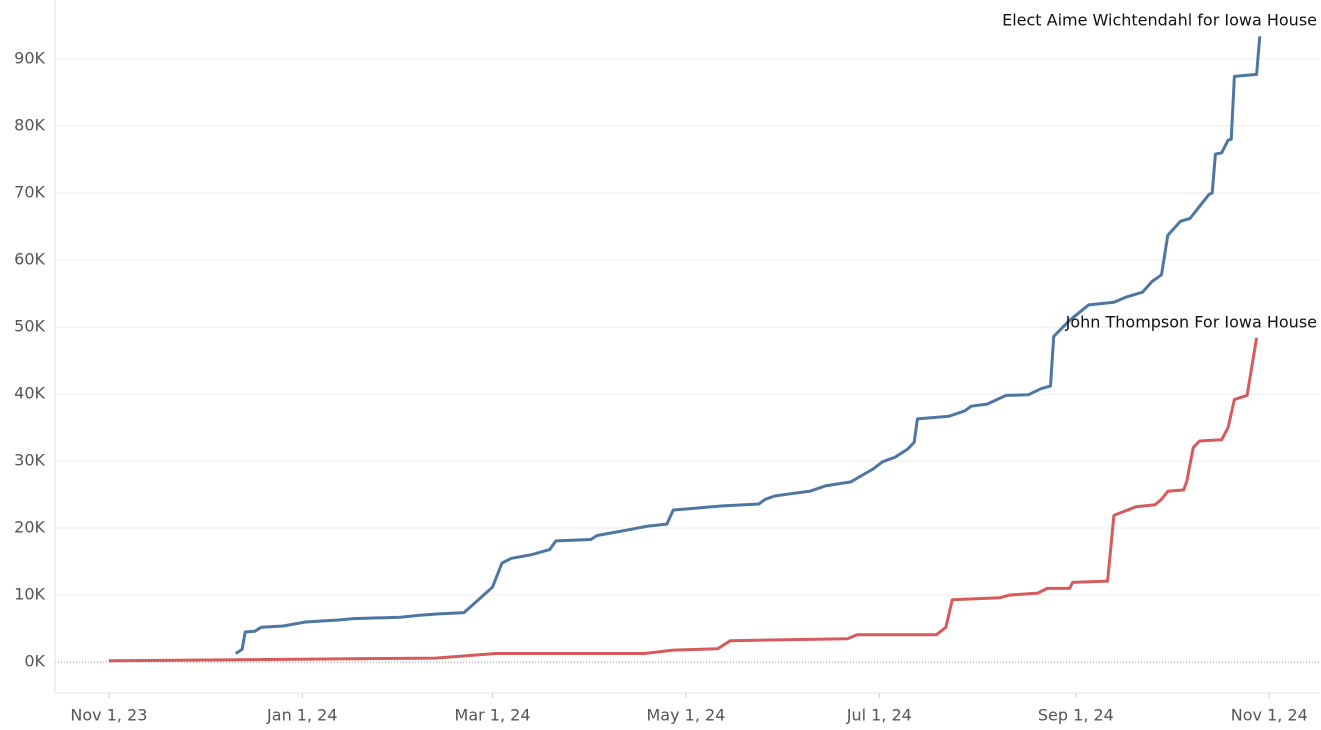 Image resolution: width=1321 pixels, height=730 pixels. I want to click on x-tick-label: Mar 1, 24, so click(493, 715).